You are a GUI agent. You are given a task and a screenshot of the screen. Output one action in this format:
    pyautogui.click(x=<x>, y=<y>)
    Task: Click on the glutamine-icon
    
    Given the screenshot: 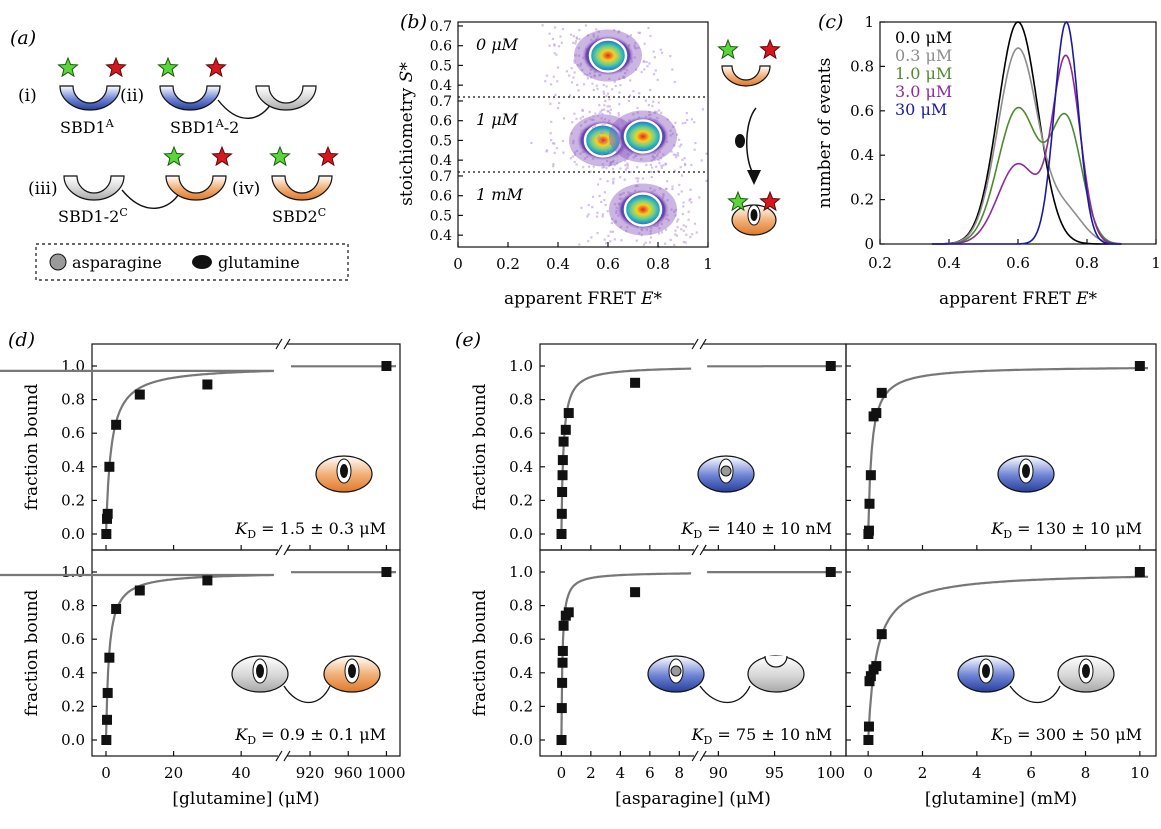 What is the action you would take?
    pyautogui.click(x=352, y=671)
    